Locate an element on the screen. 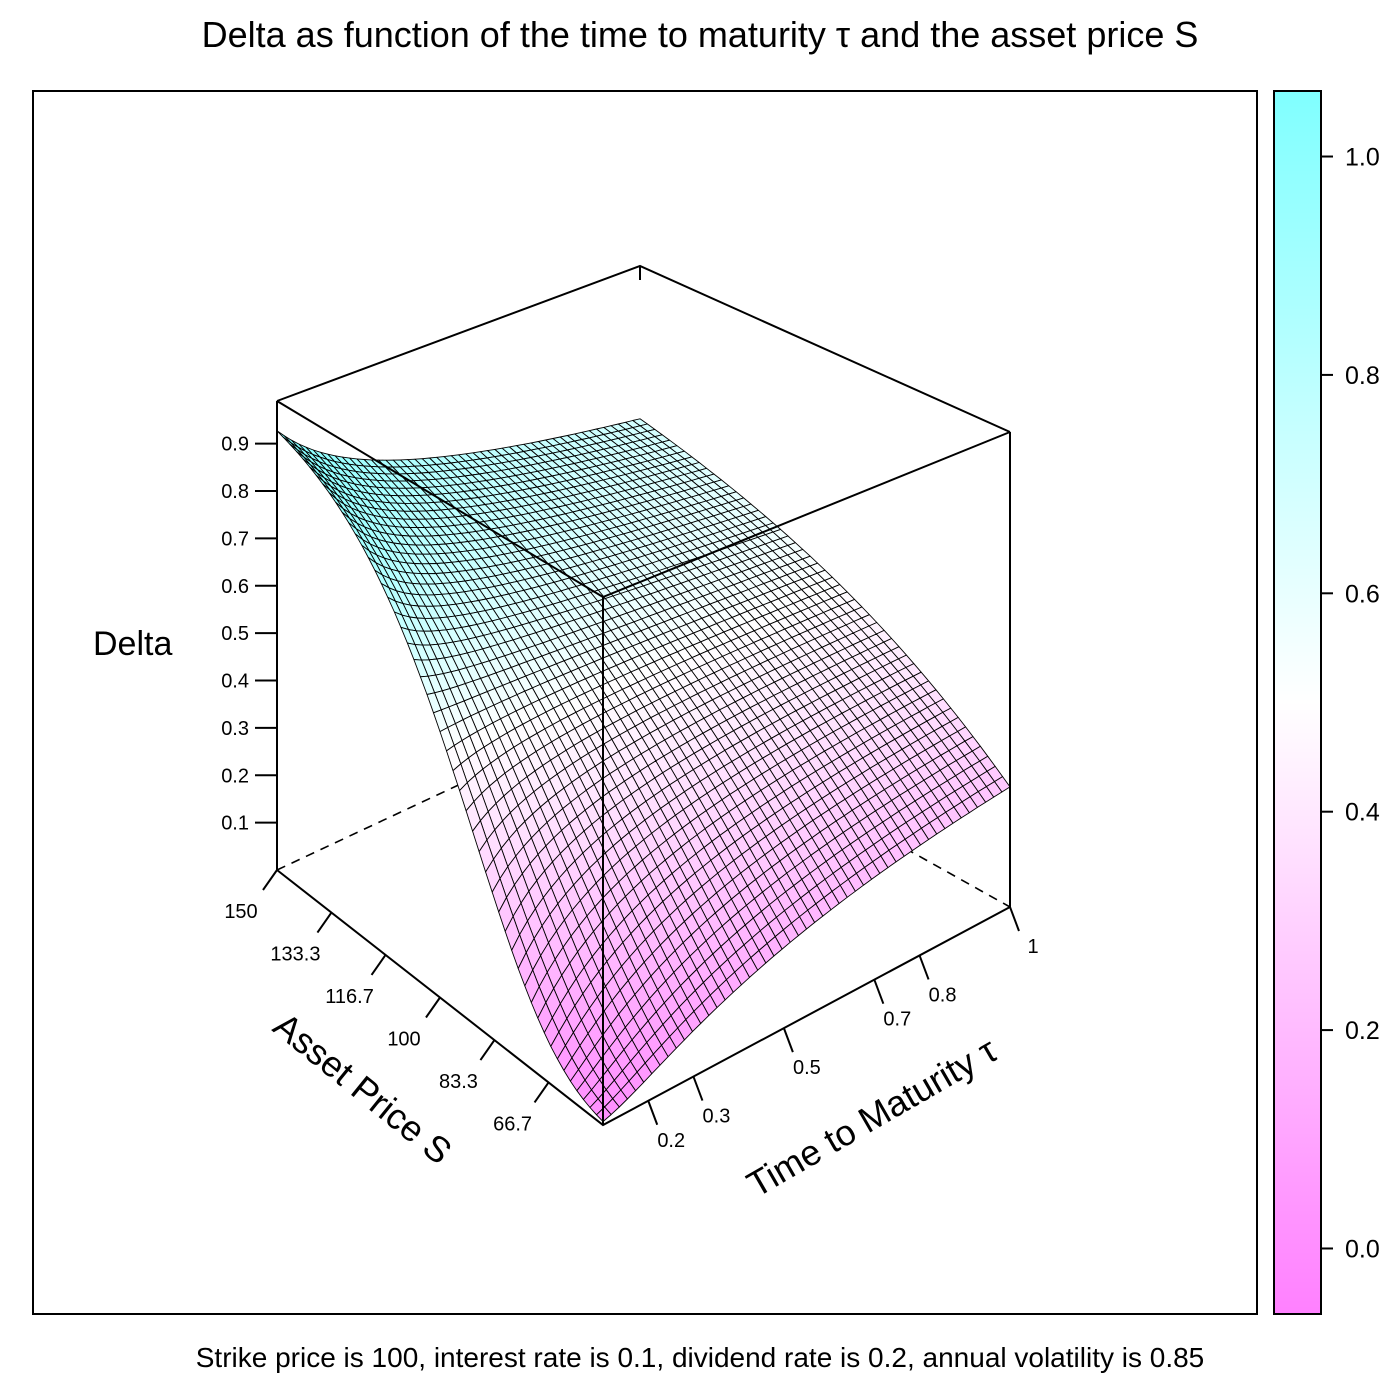 The height and width of the screenshot is (1400, 1400). color-key-bar is located at coordinates (1297, 702).